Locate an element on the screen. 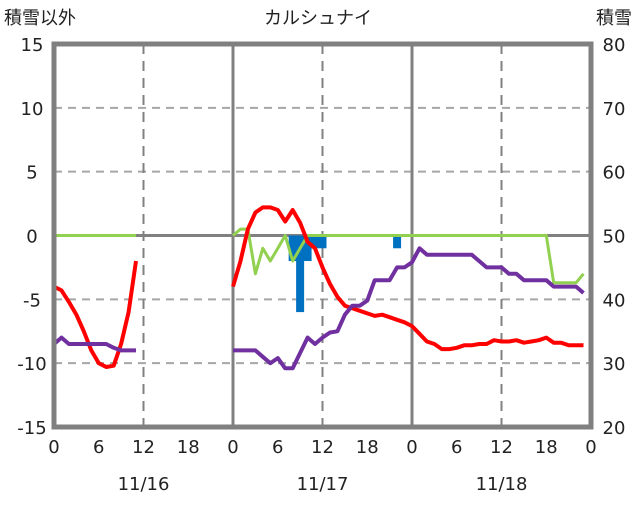 The width and height of the screenshot is (636, 505). left-tick-label: 5 is located at coordinates (31, 173).